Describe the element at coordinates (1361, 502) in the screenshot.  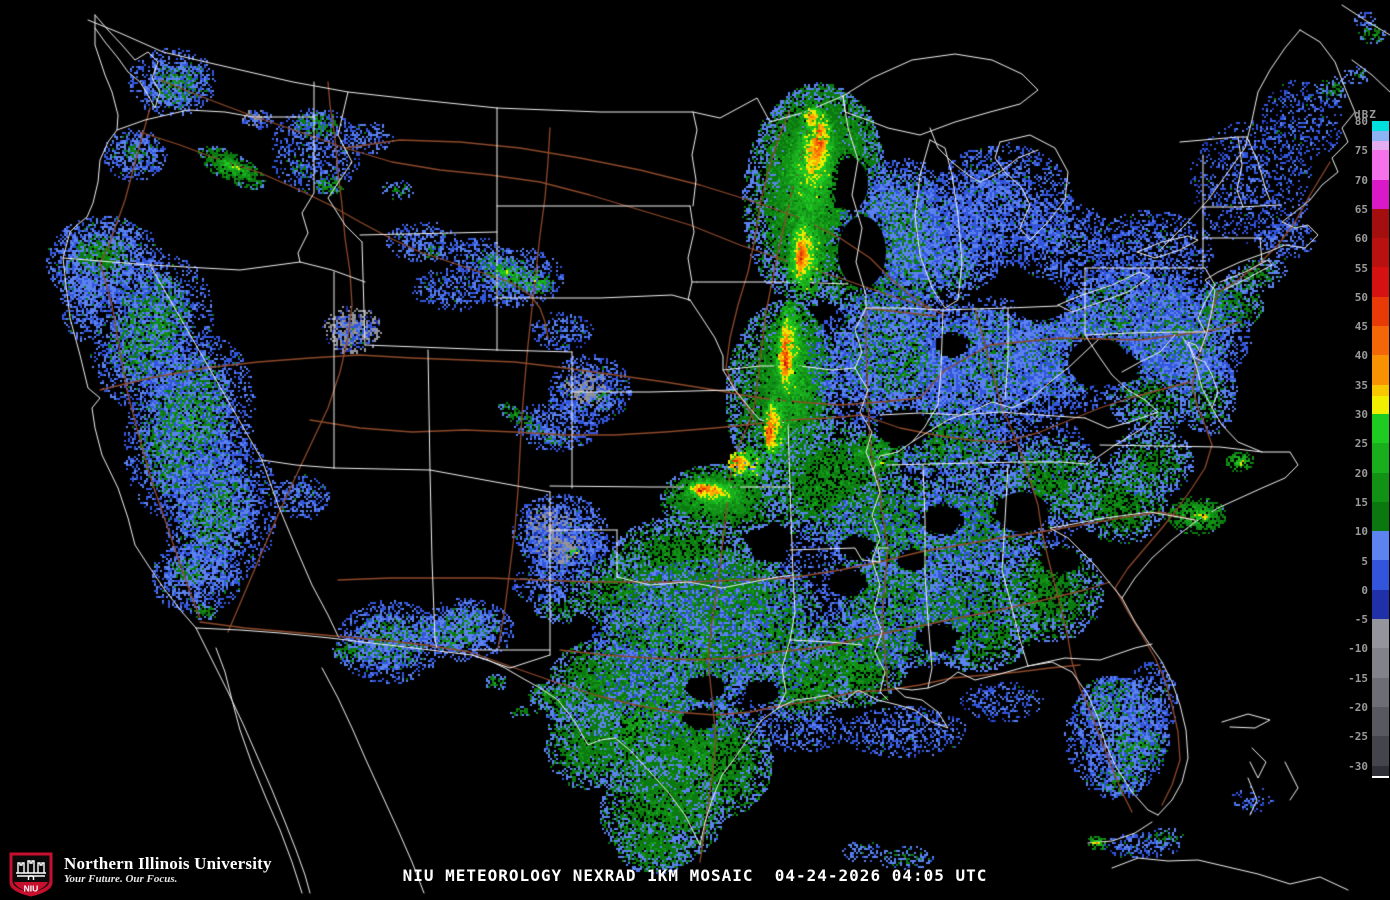
I see `dbz-tick-label: 15` at that location.